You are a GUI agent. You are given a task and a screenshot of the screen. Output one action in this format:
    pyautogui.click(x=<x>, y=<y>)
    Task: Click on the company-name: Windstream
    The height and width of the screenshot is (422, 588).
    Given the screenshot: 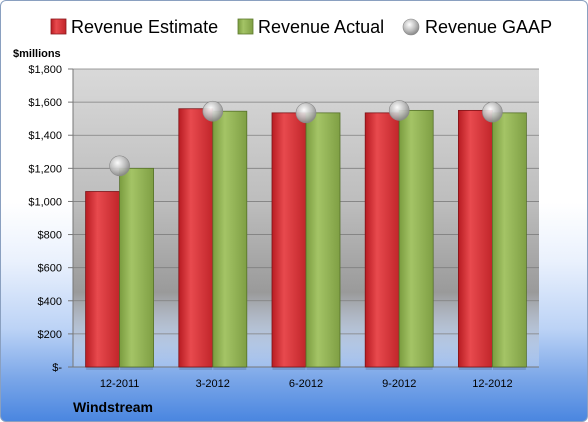 What is the action you would take?
    pyautogui.click(x=113, y=407)
    